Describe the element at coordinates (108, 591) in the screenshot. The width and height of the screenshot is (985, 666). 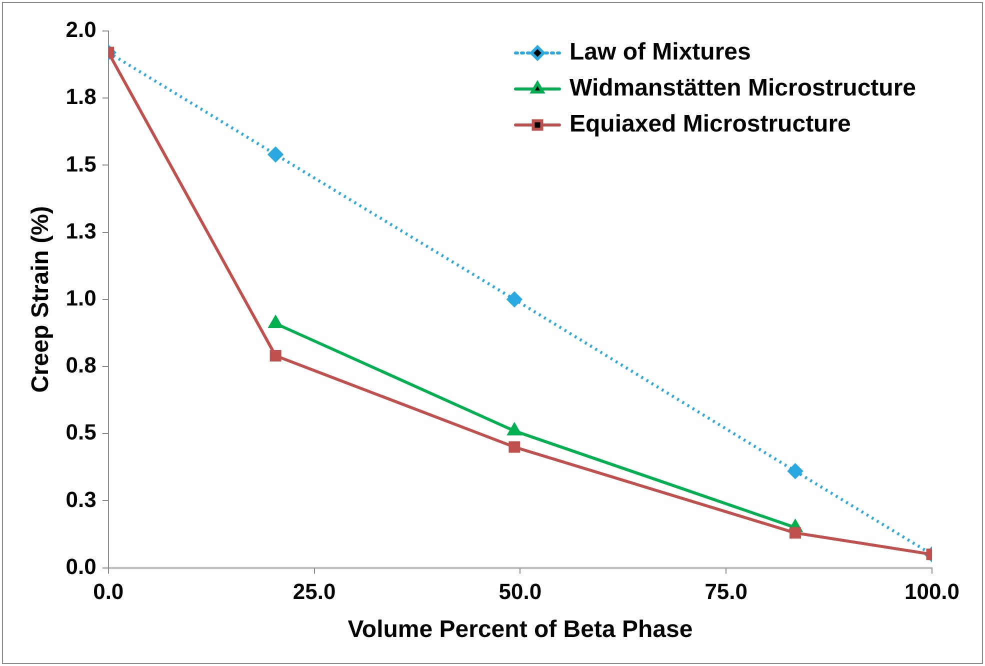
I see `x-tick-label: 0.0` at that location.